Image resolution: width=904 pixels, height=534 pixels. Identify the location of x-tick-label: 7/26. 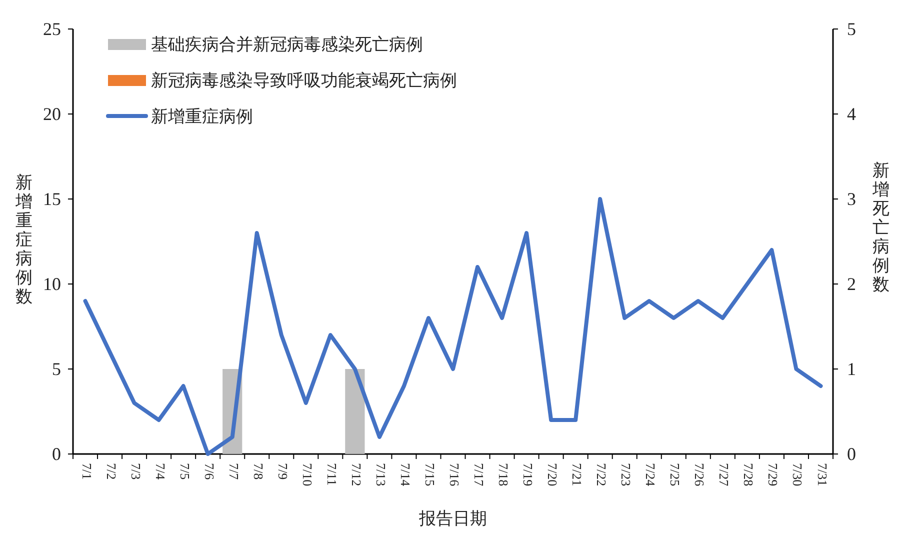
(700, 475).